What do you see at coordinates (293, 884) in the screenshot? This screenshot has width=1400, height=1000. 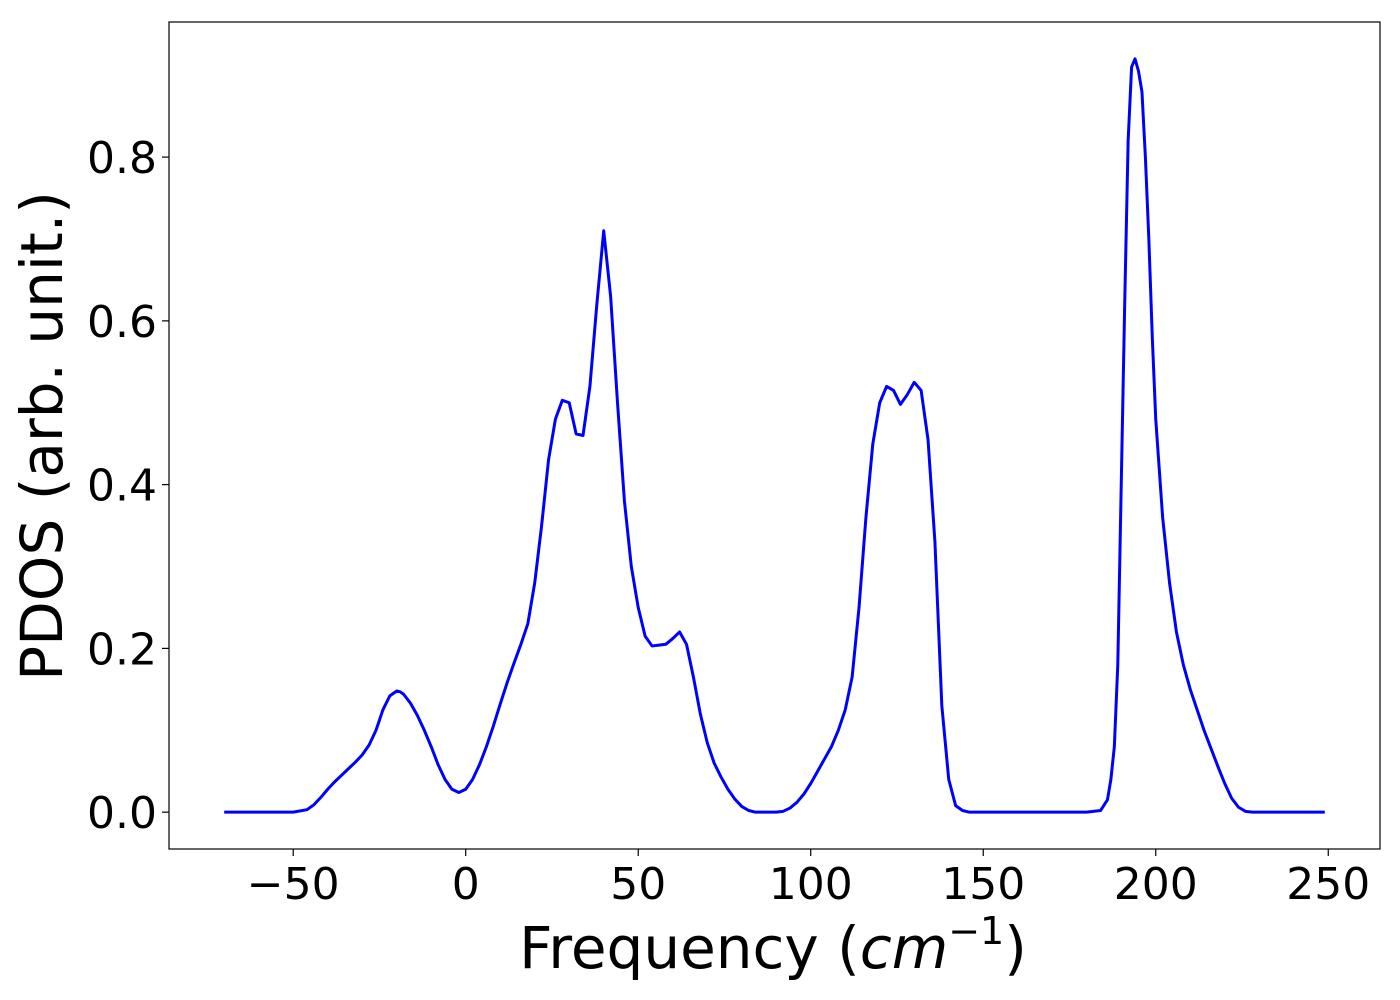 I see `x-tick-label: −50` at bounding box center [293, 884].